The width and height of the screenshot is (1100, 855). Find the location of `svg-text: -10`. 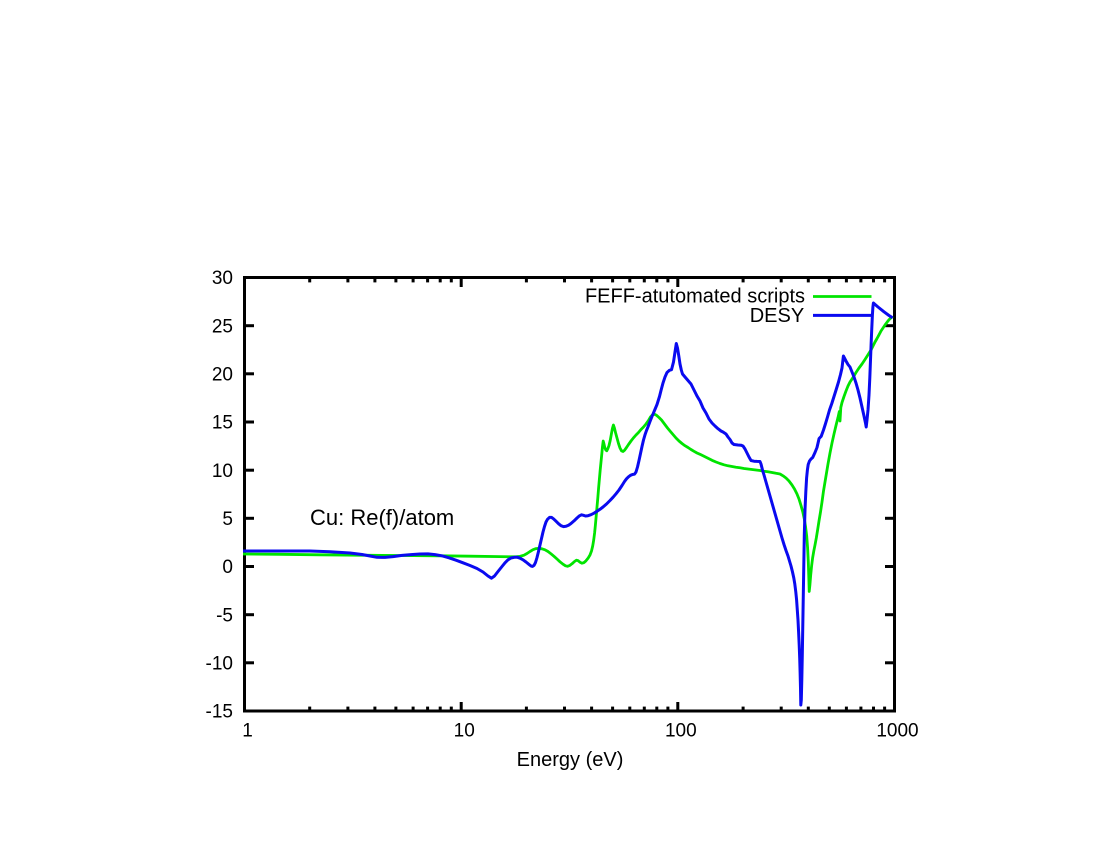

svg-text: -10 is located at coordinates (219, 663).